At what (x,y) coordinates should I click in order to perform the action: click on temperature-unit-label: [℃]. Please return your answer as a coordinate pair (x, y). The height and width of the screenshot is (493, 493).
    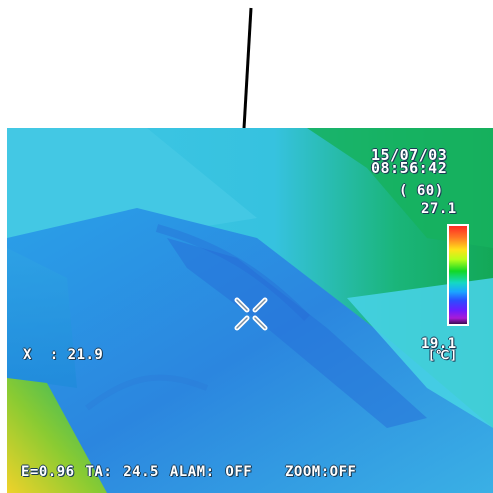
    Looking at the image, I should click on (443, 355).